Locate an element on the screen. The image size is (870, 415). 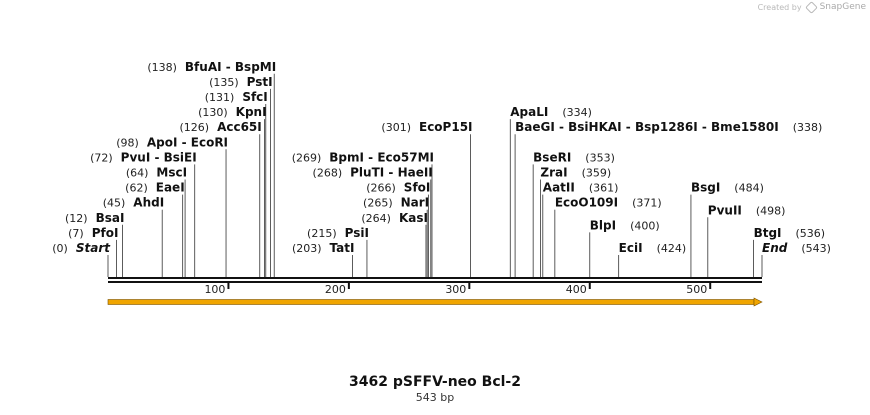
ruler-tick-label: 300 is located at coordinates (455, 289).